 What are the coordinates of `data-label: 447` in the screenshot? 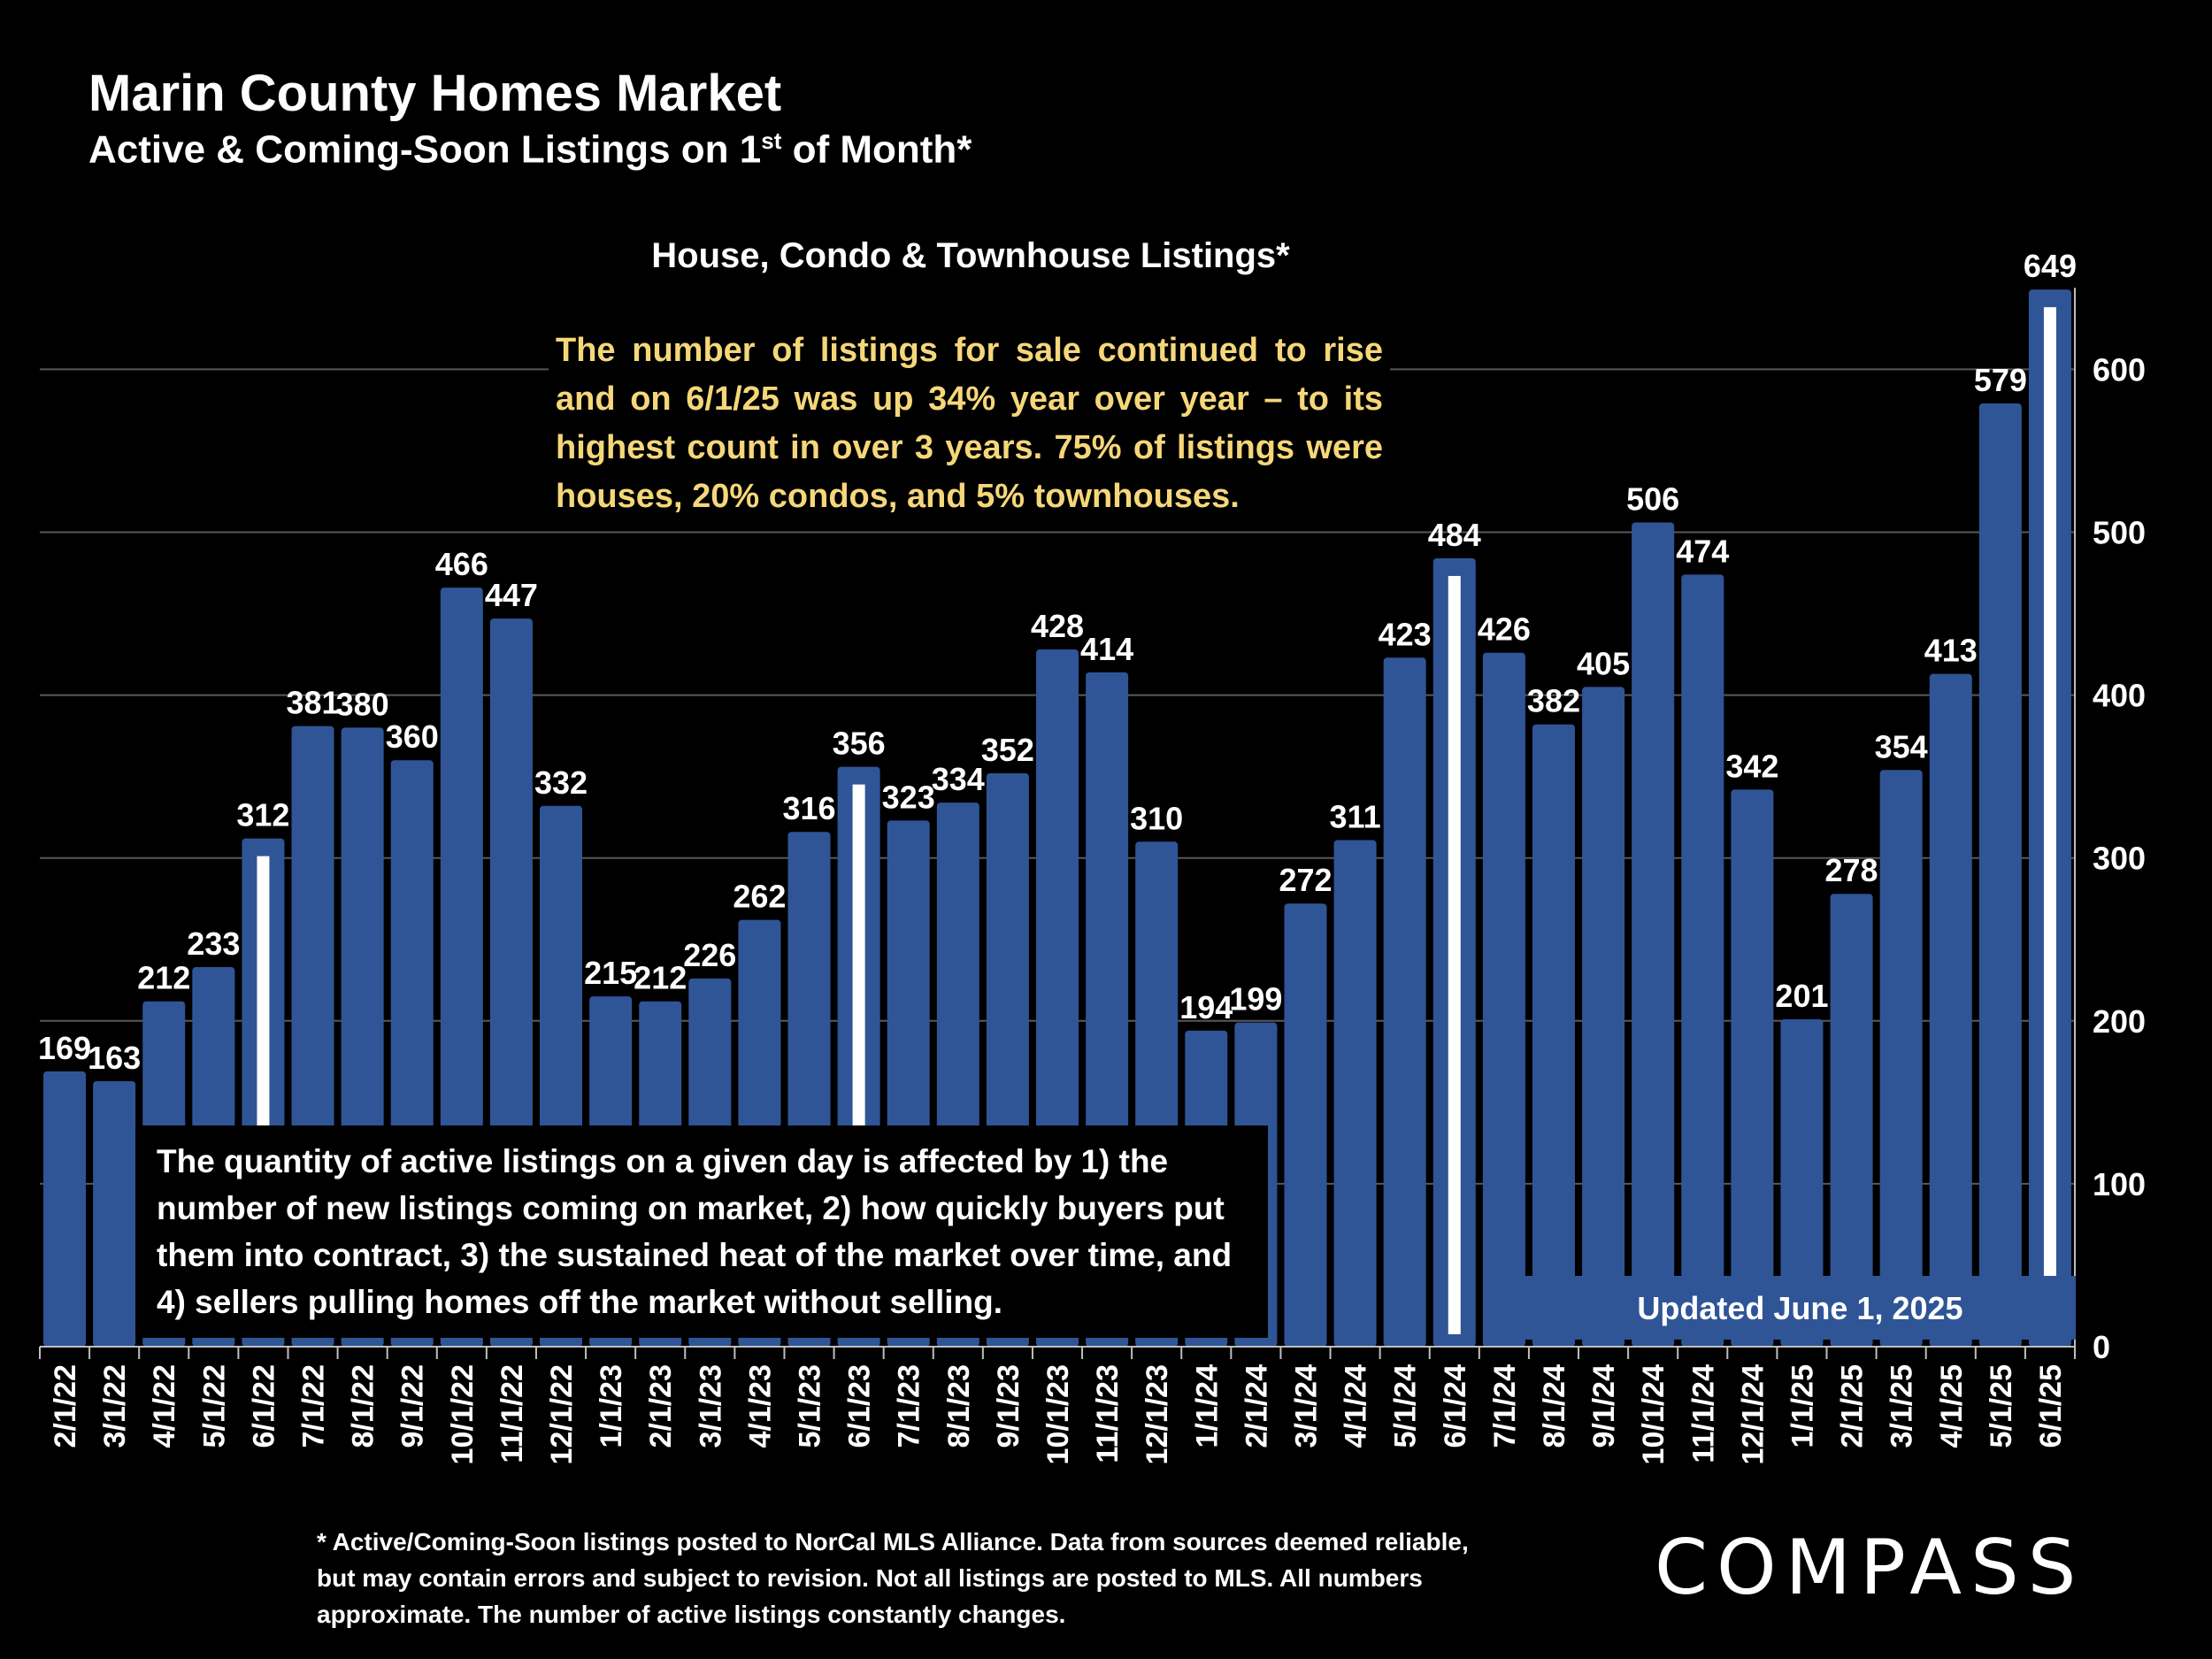 It's located at (512, 595).